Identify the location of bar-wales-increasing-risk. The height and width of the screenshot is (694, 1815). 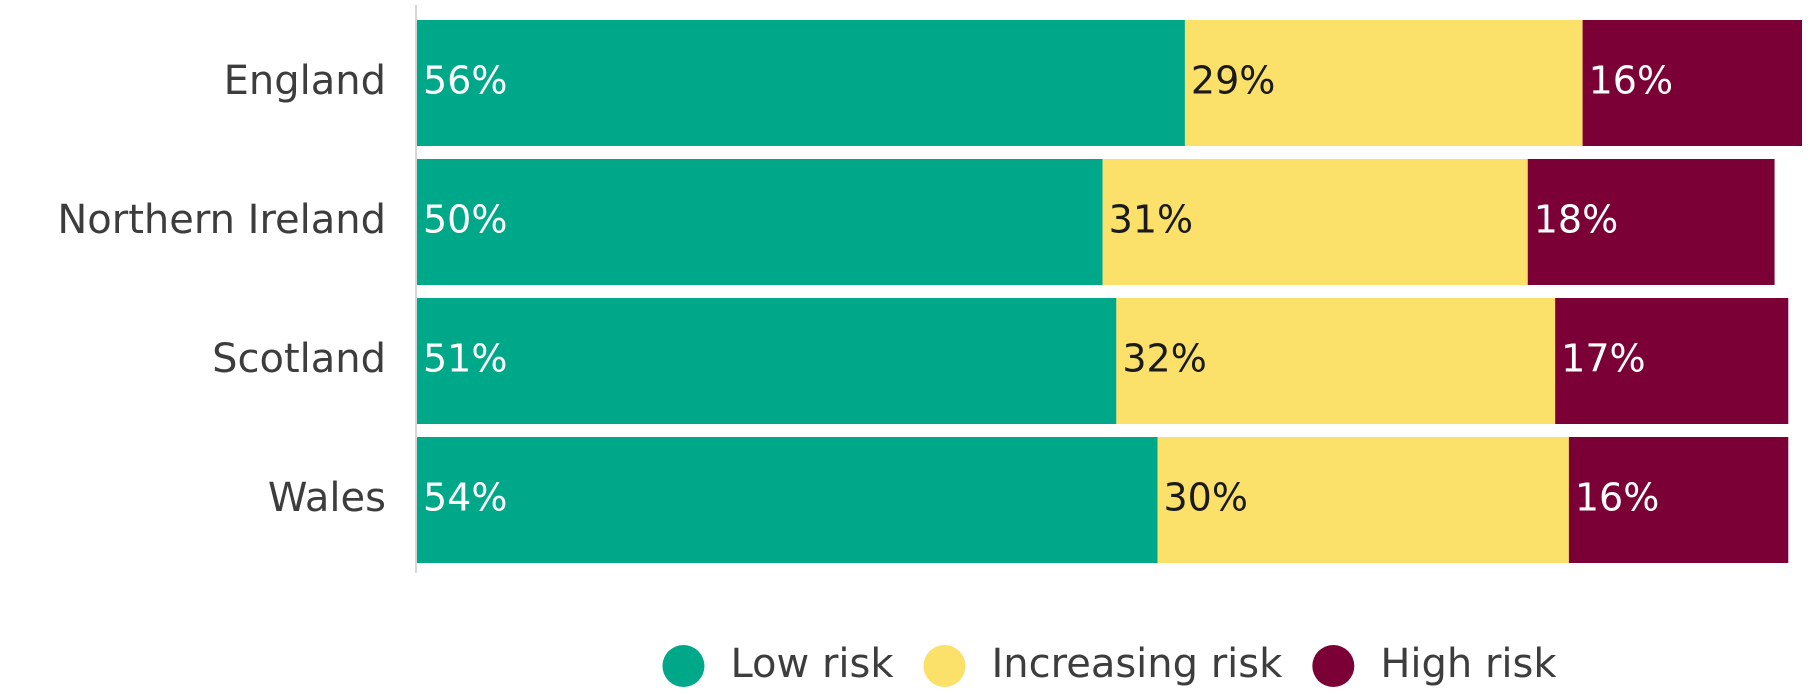
(1363, 500).